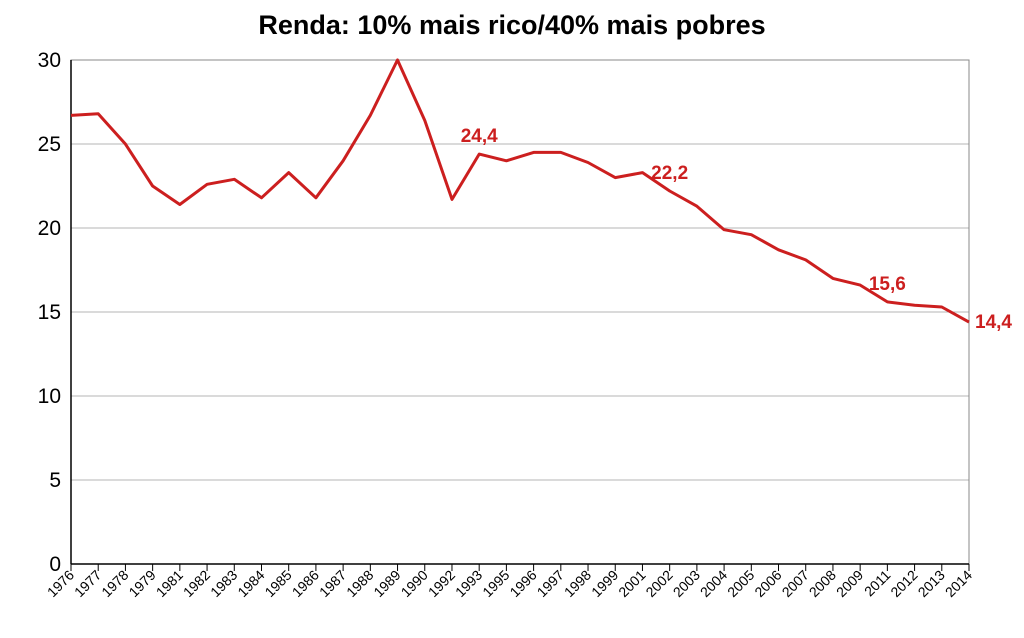 The width and height of the screenshot is (1024, 638). Describe the element at coordinates (141, 583) in the screenshot. I see `x-tick-label: 1979` at that location.